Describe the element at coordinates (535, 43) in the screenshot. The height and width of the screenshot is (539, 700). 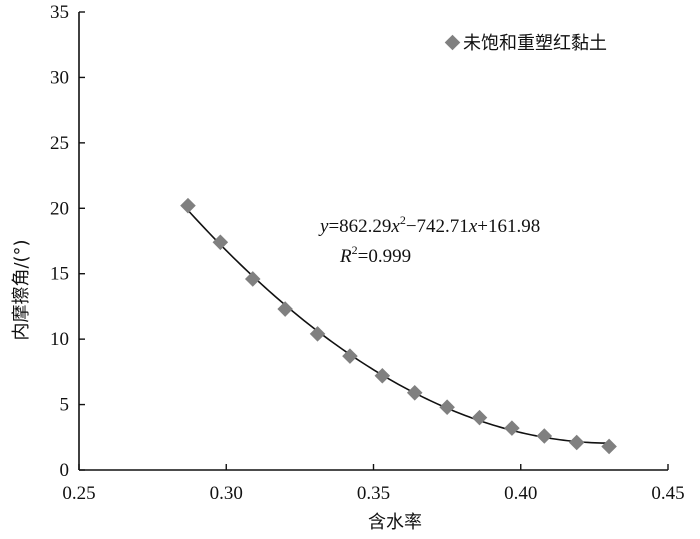
I see `legend-label: 未饱和重塑红黏土` at that location.